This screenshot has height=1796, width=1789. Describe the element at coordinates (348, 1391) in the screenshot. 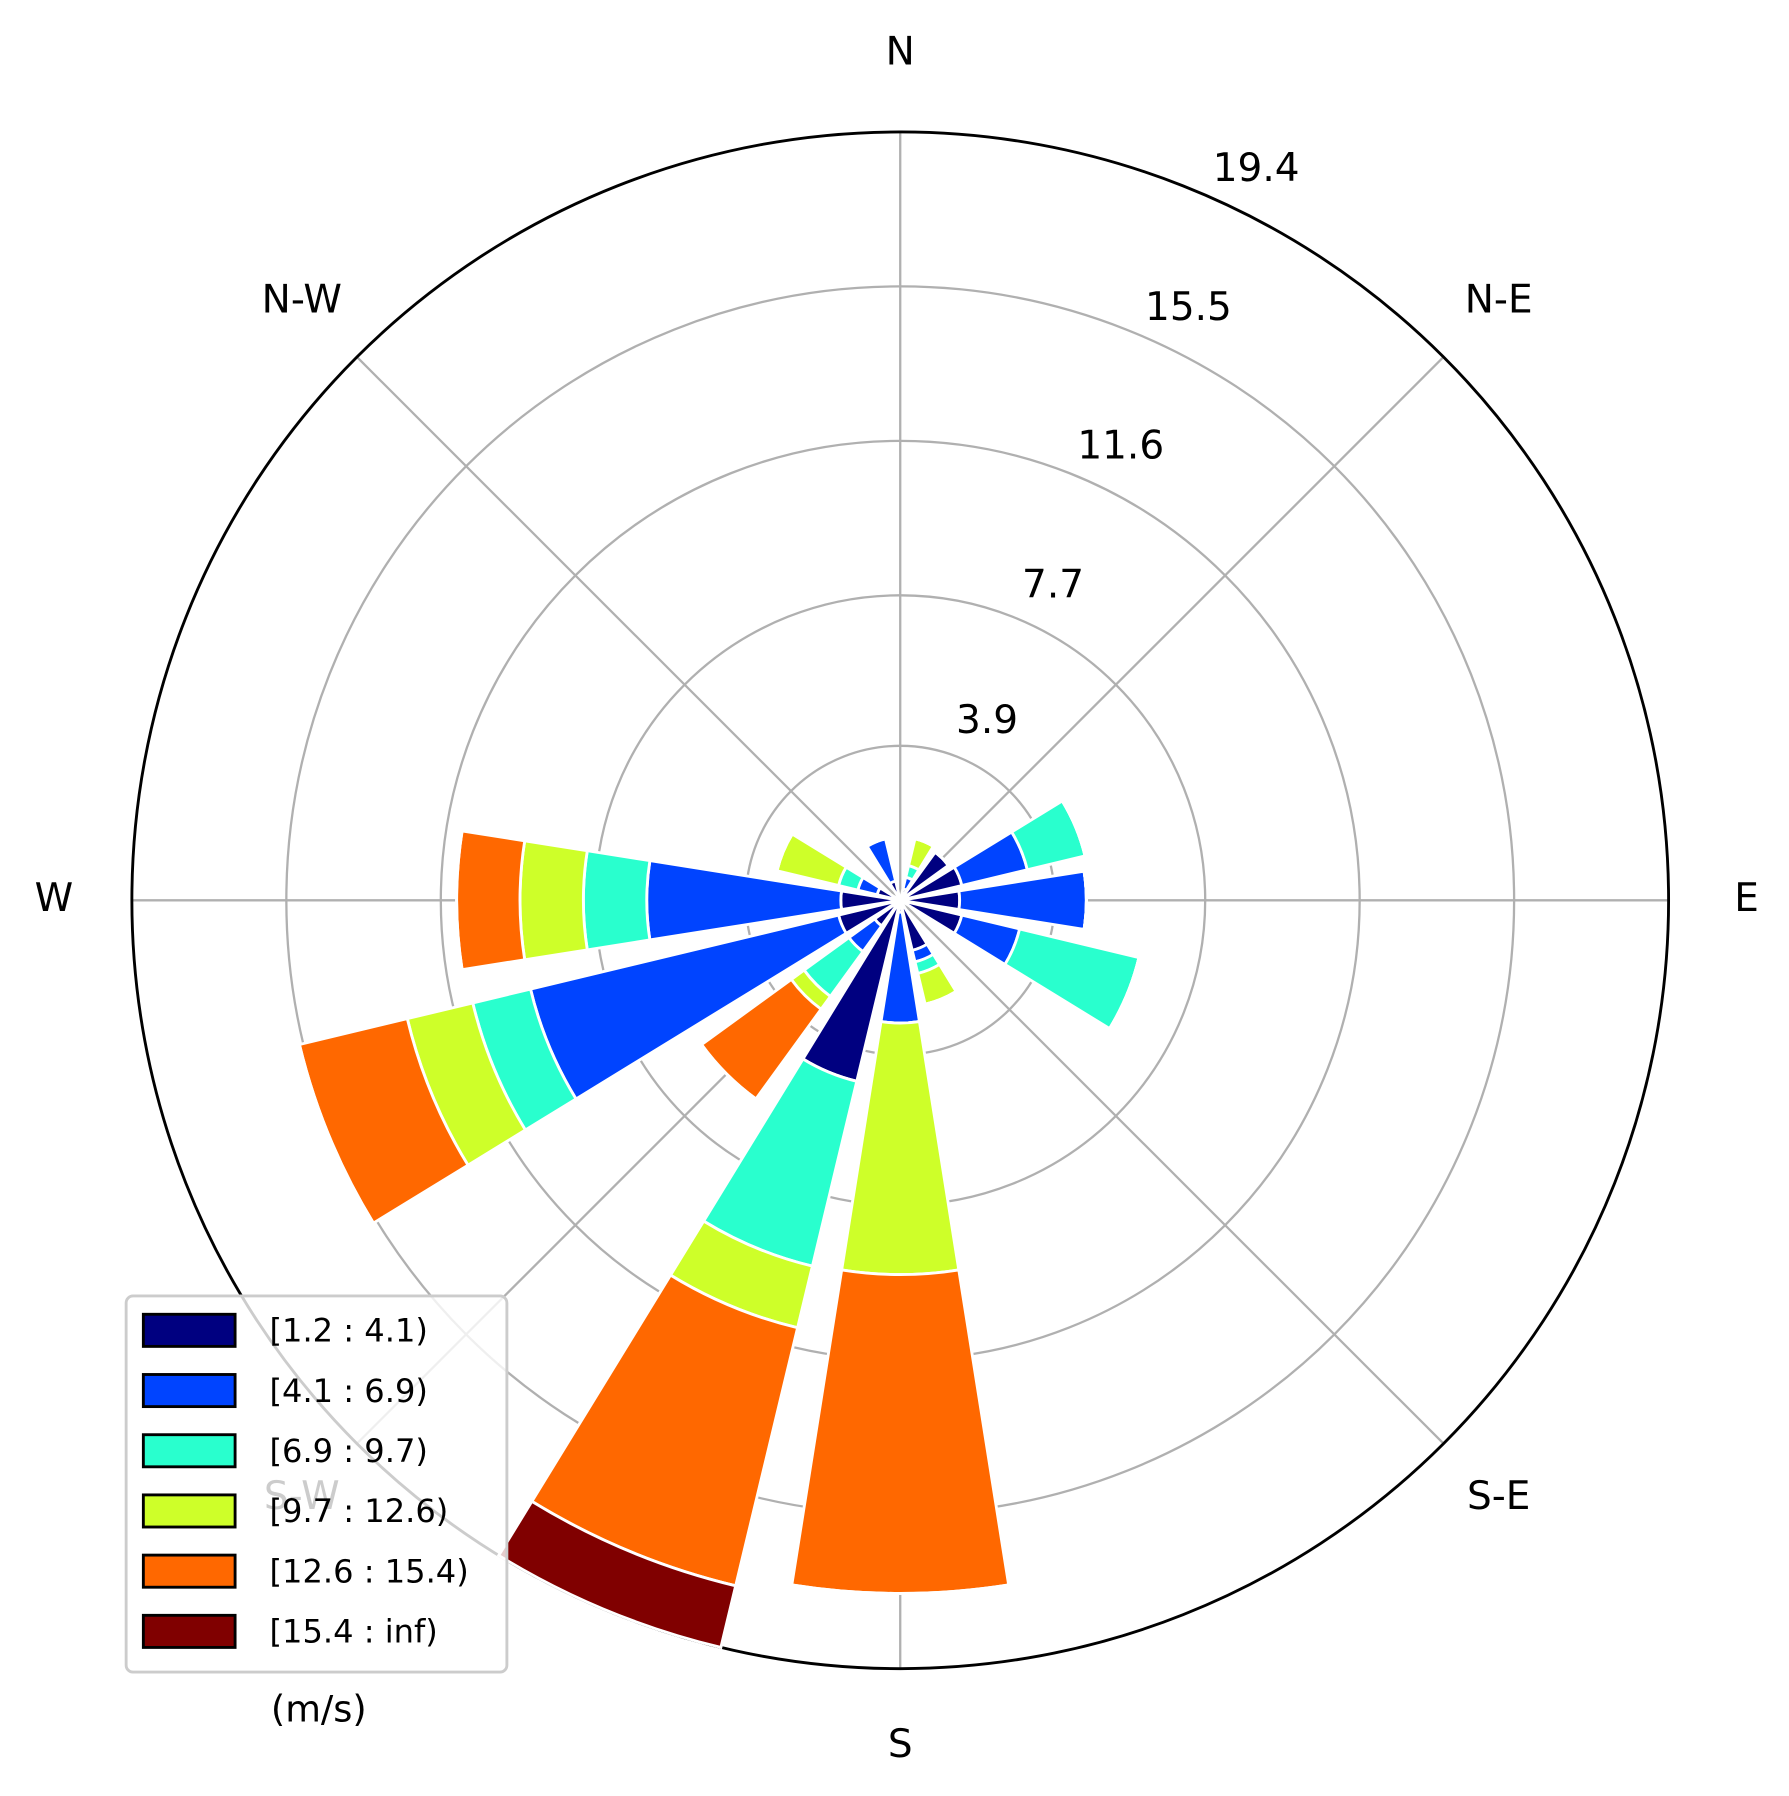

I see `legend-label: [4.1 : 6.9)` at that location.